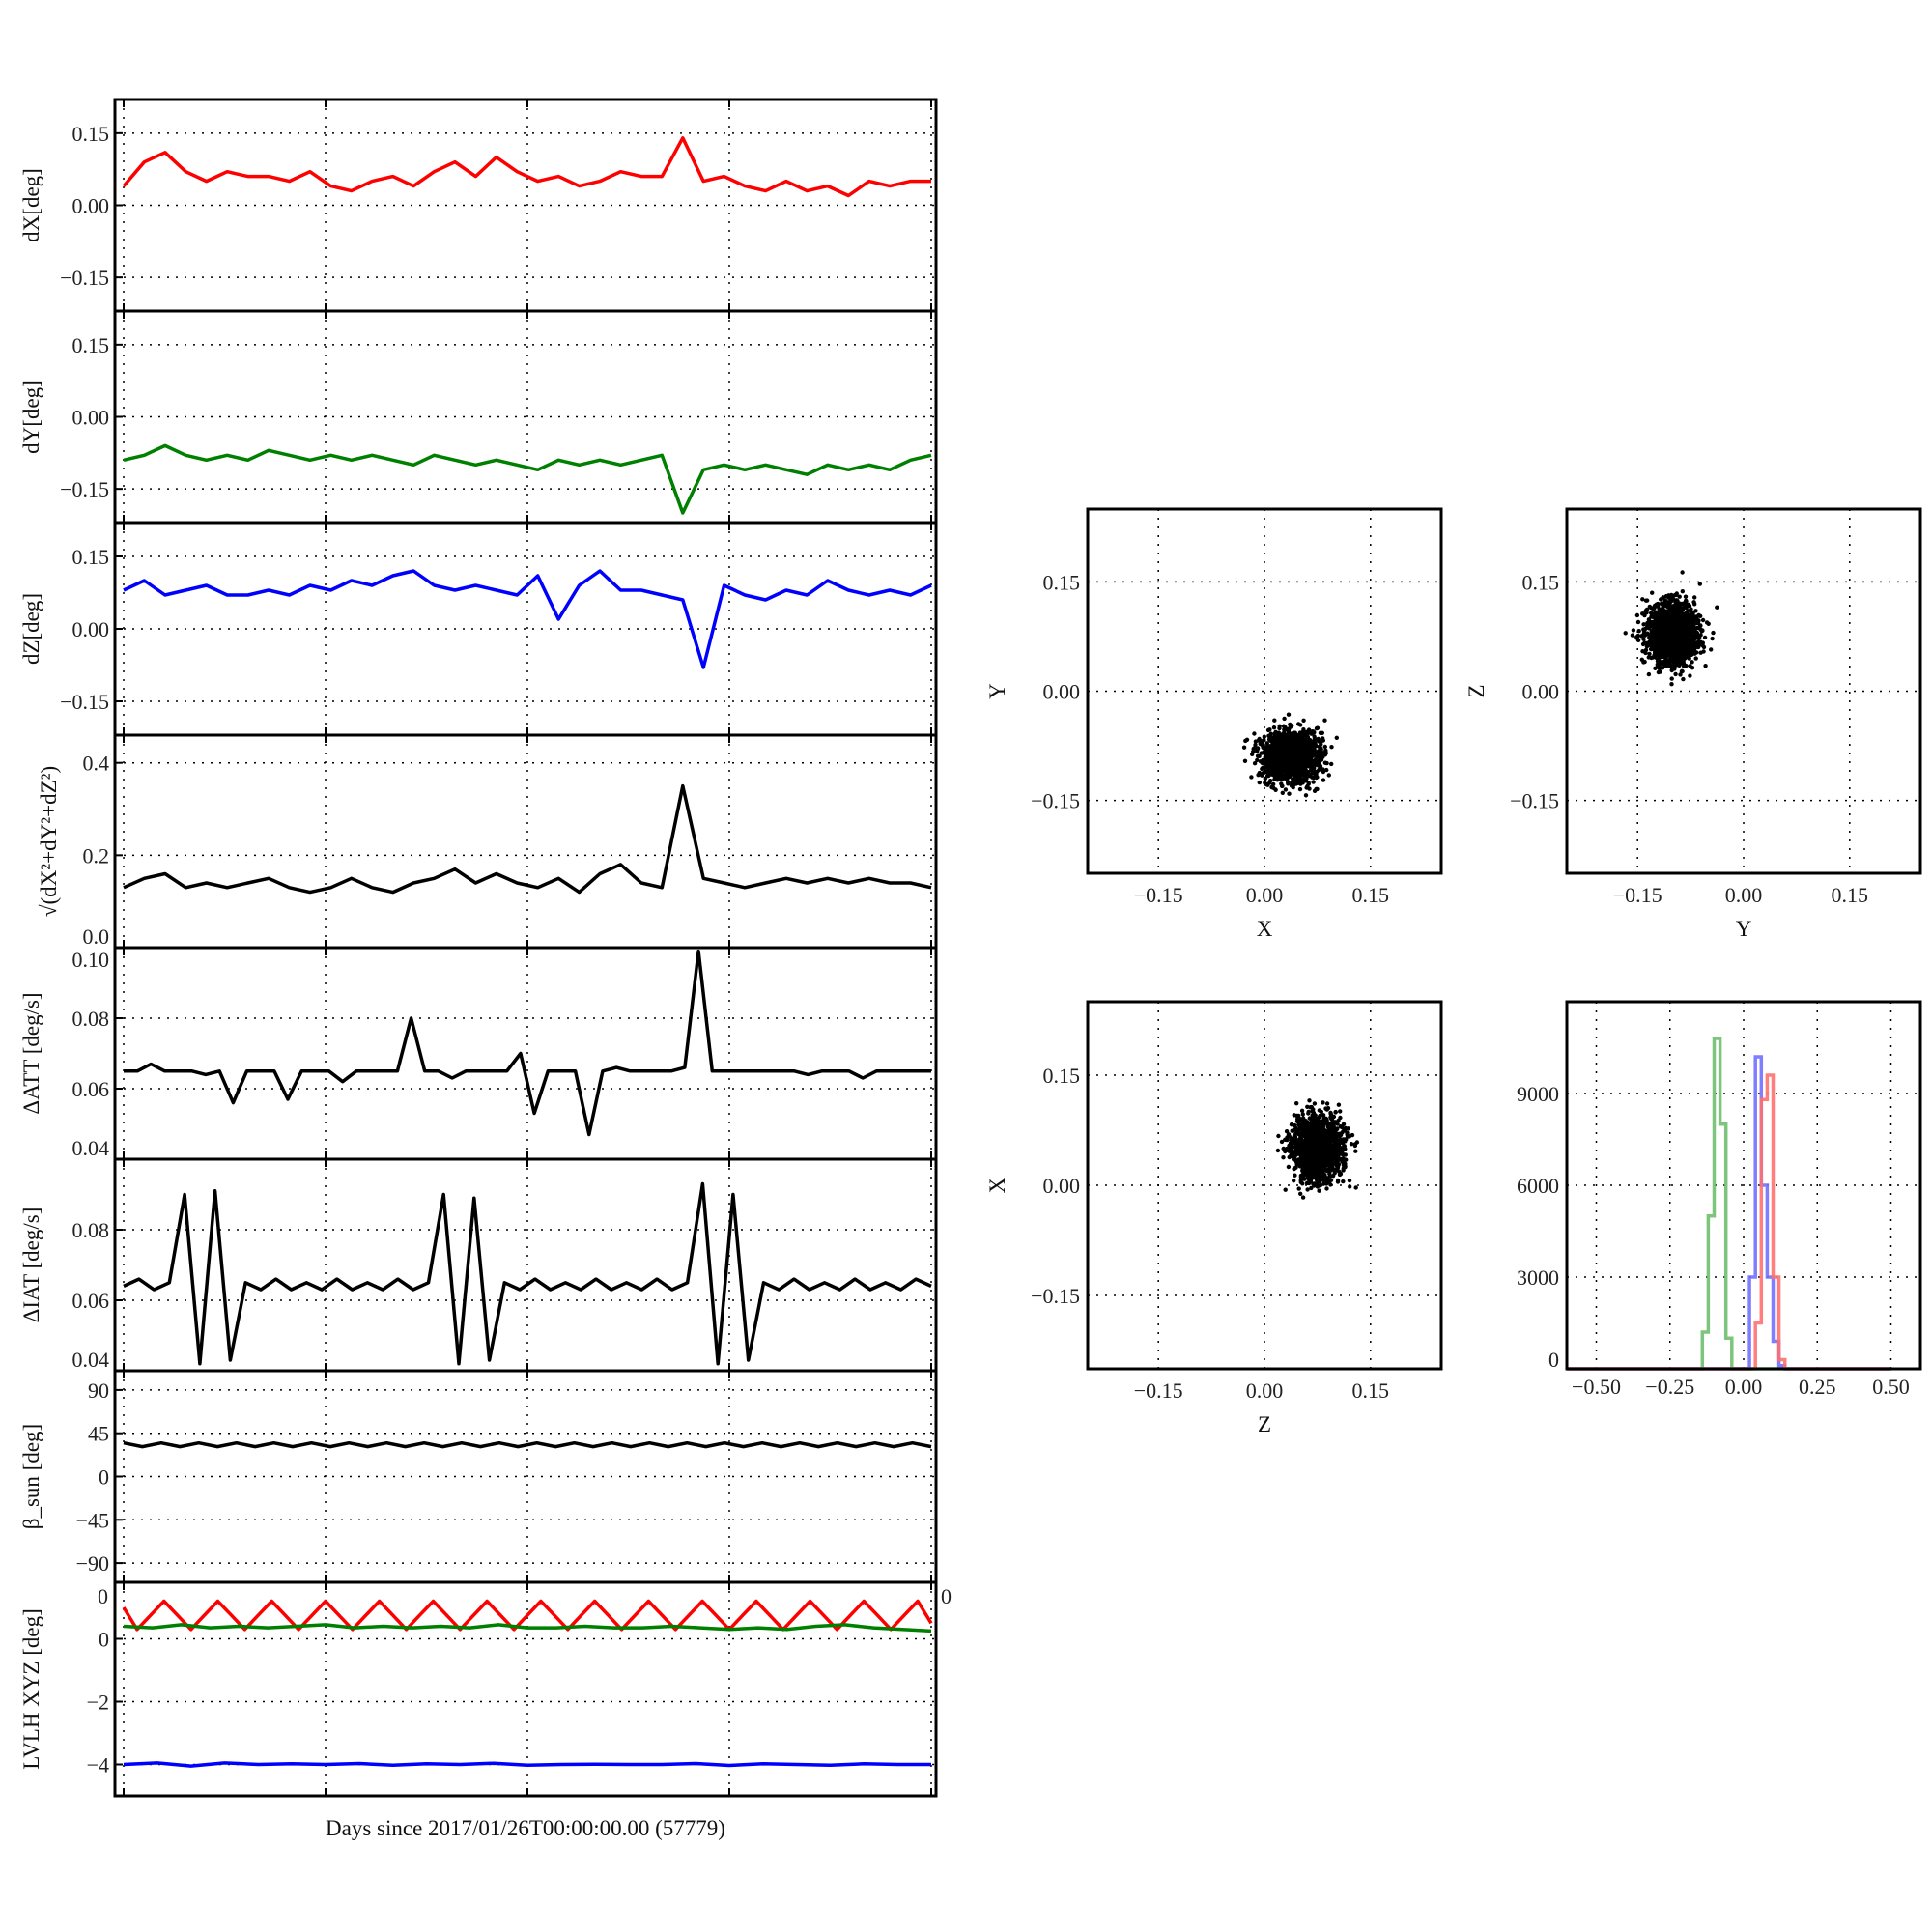 This screenshot has height=1932, width=1932. Describe the element at coordinates (1214, 724) in the screenshot. I see `panel-xy: XY` at that location.